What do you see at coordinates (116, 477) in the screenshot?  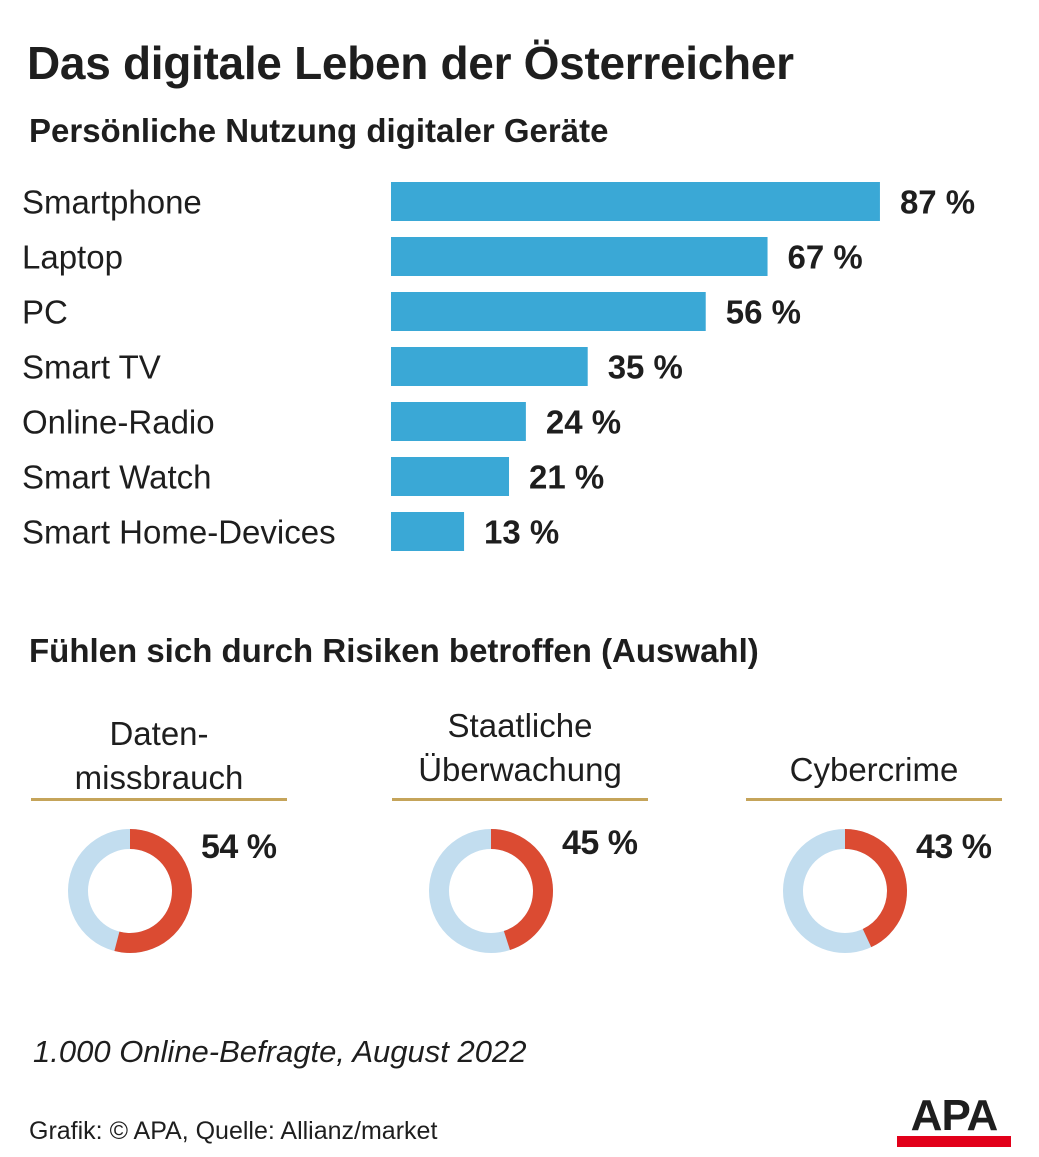 I see `category-label: Smart Watch` at bounding box center [116, 477].